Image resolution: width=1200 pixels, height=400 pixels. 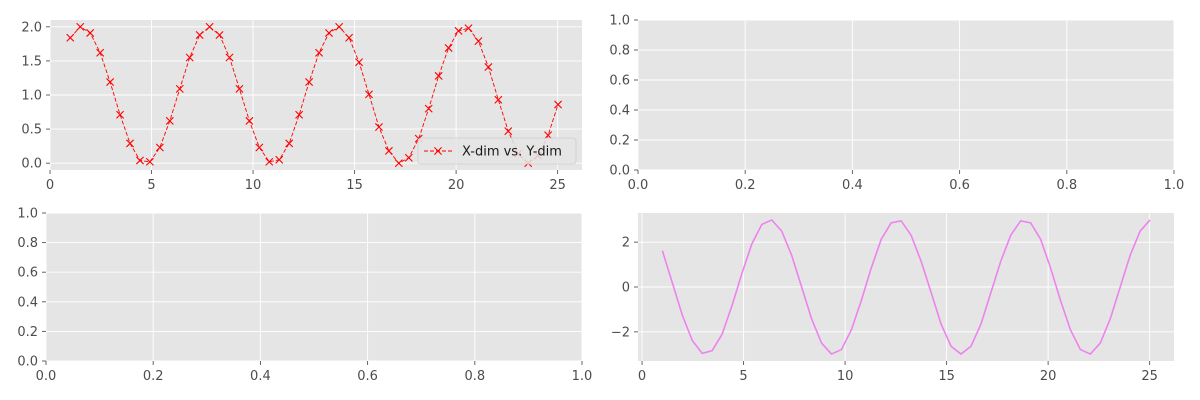 I want to click on y-tick-label: −2, so click(x=620, y=332).